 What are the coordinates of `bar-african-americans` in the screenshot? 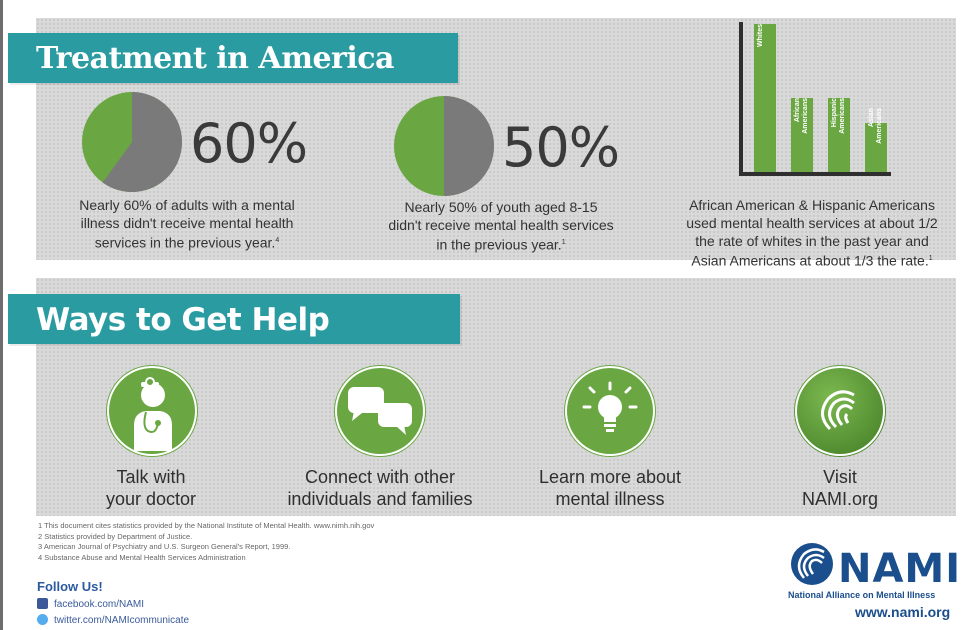 It's located at (802, 135).